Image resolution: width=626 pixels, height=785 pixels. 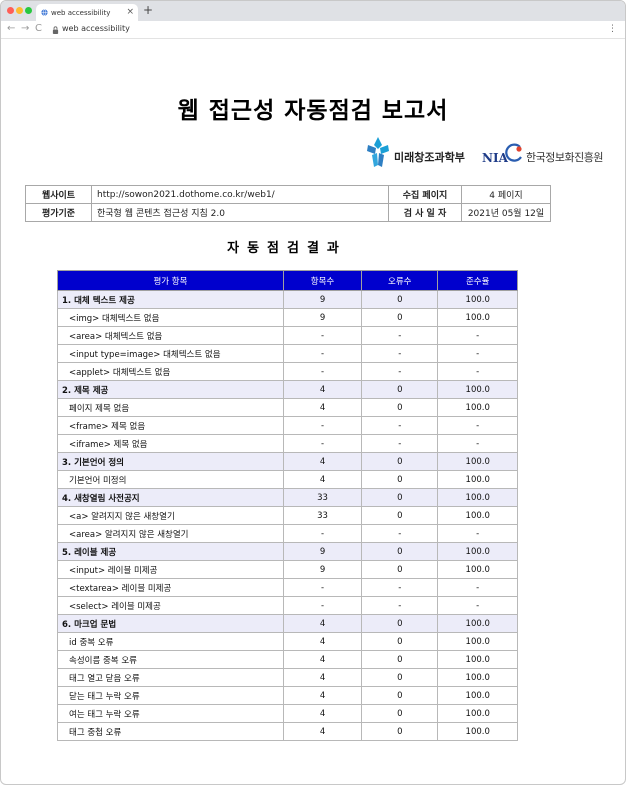 What do you see at coordinates (378, 152) in the screenshot?
I see `ministry-mark-icon` at bounding box center [378, 152].